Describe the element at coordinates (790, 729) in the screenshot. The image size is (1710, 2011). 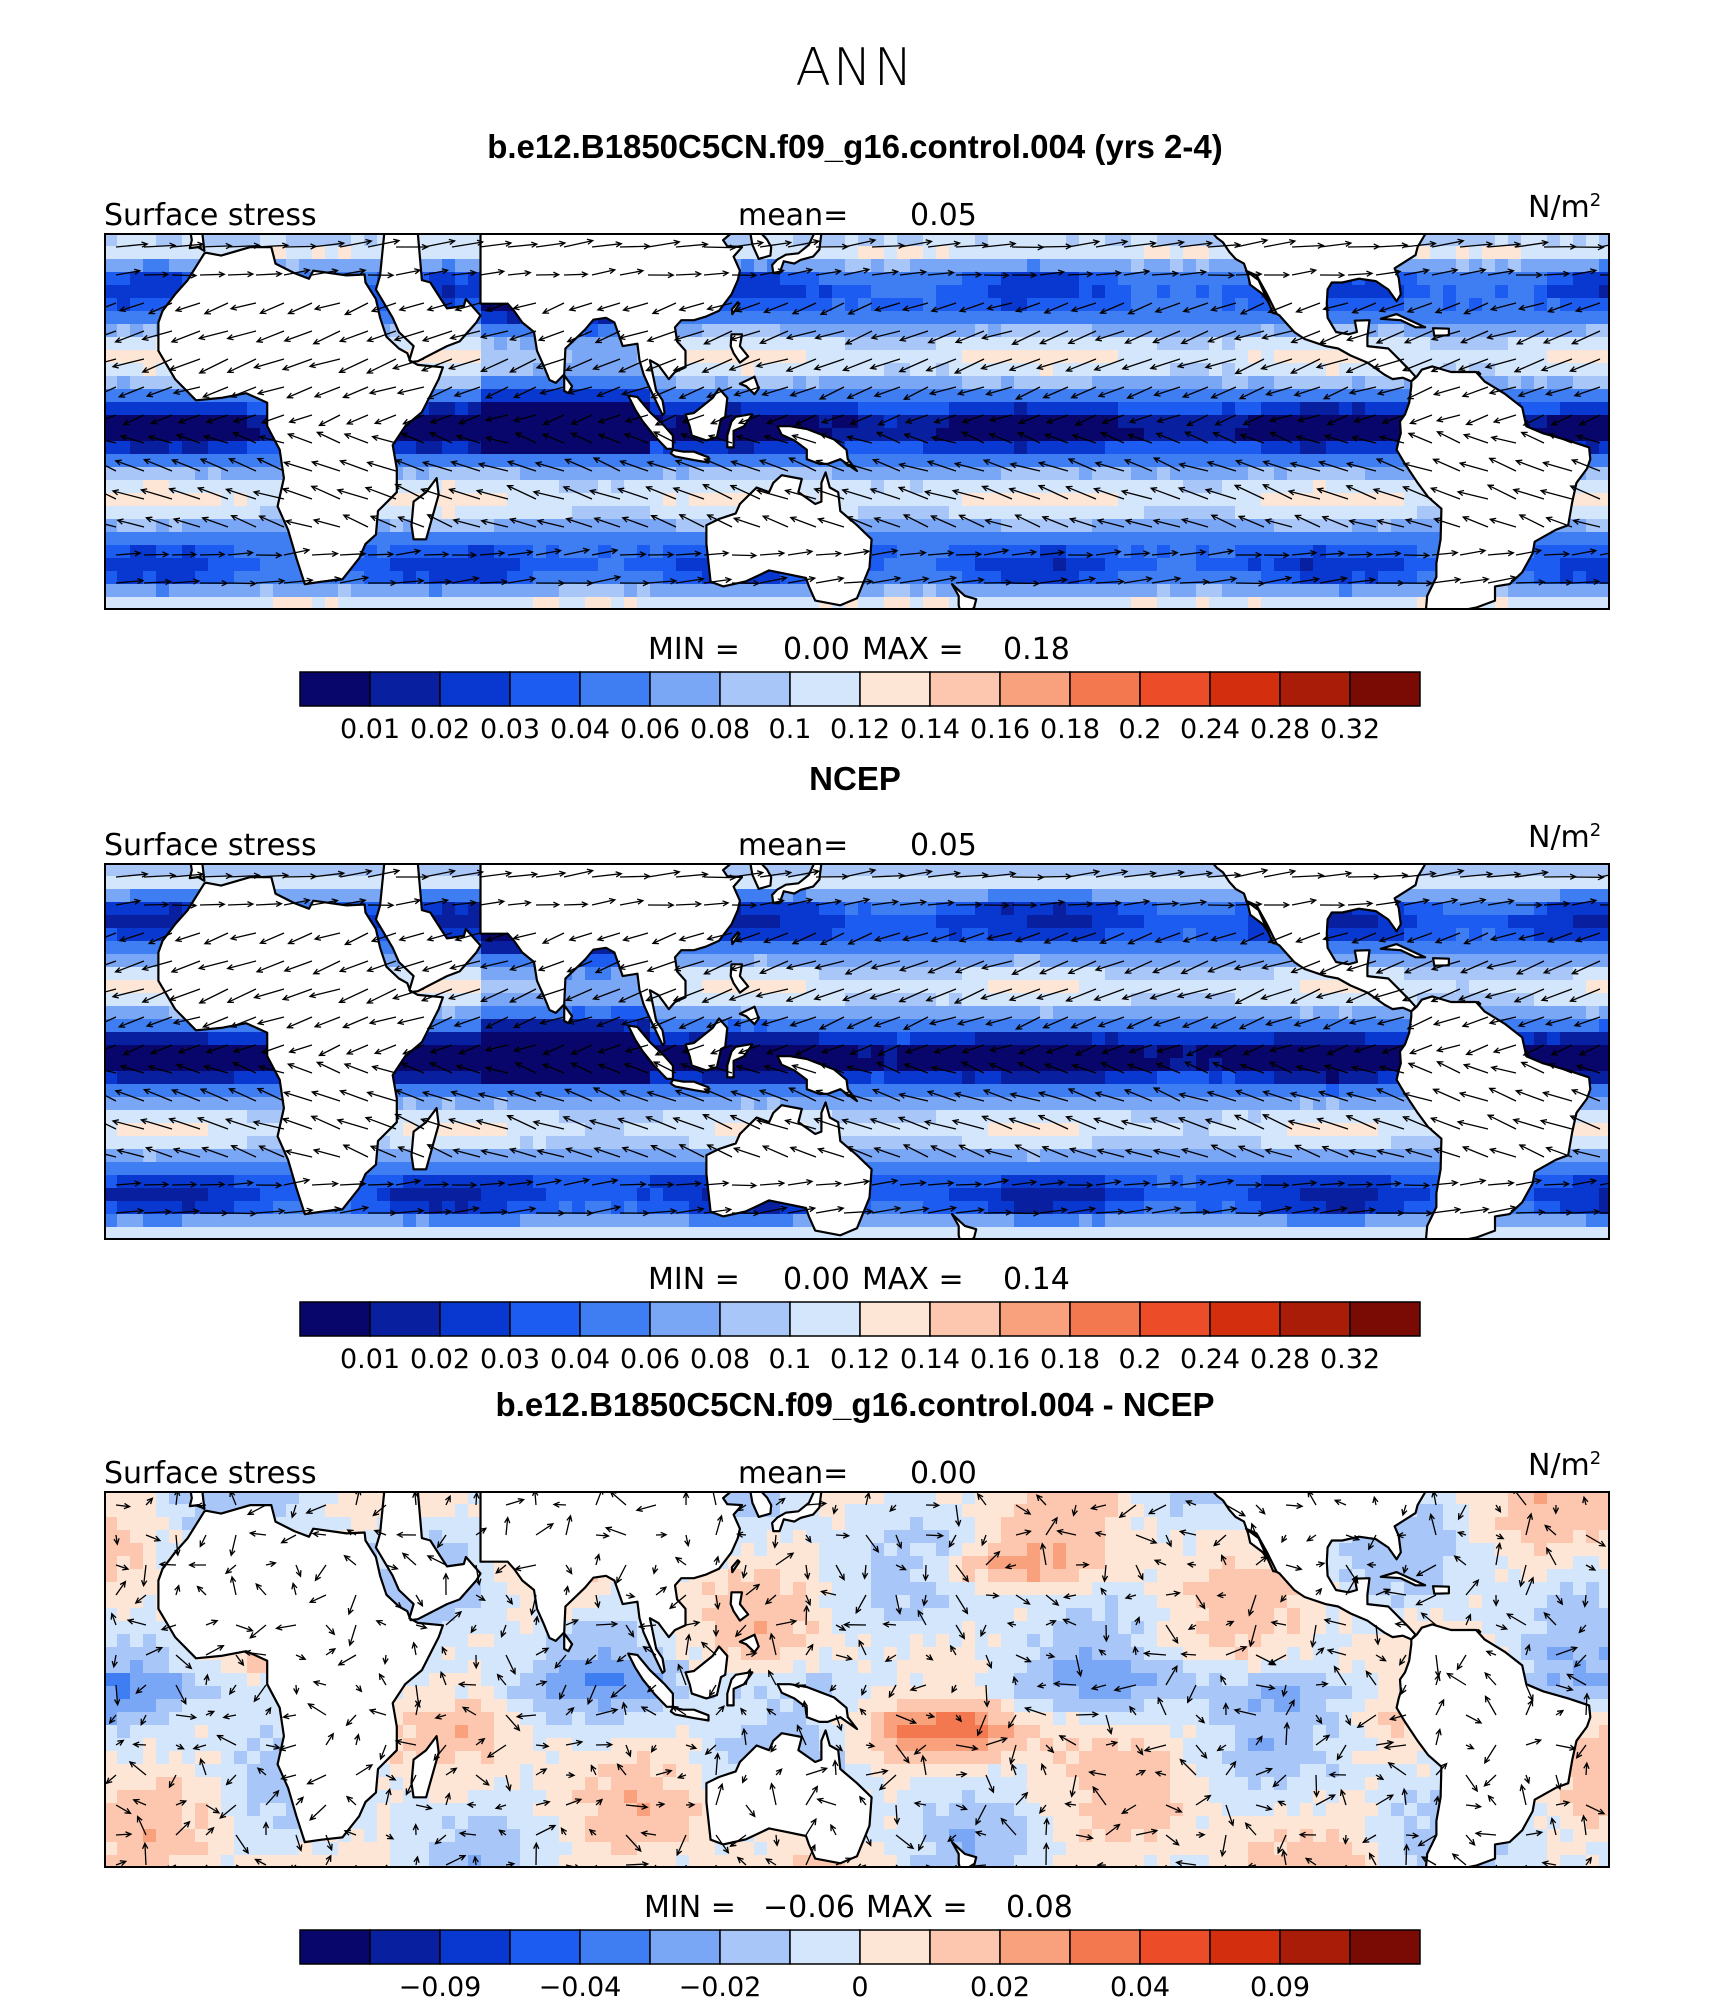
I see `colorbar-tick-label: 0.1` at that location.